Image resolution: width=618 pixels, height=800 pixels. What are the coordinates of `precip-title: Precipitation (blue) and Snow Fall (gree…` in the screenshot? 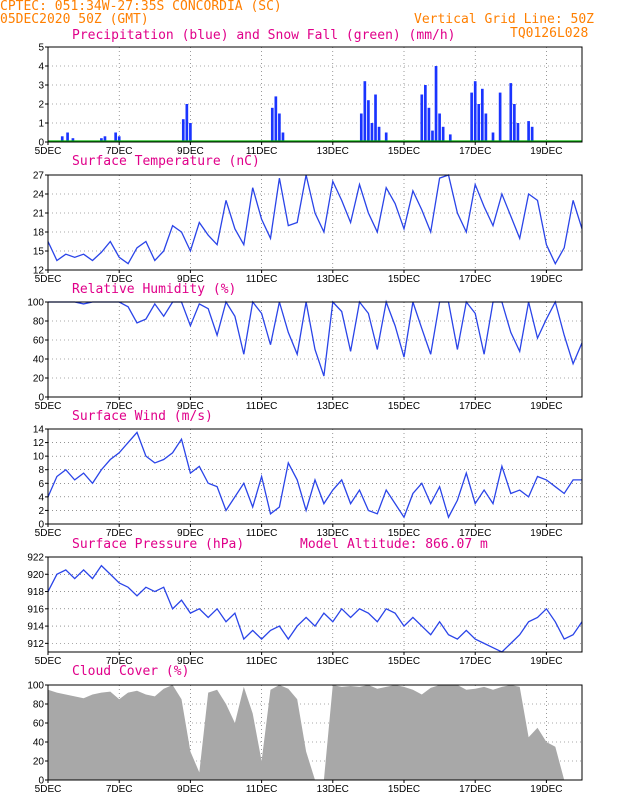 It's located at (264, 35).